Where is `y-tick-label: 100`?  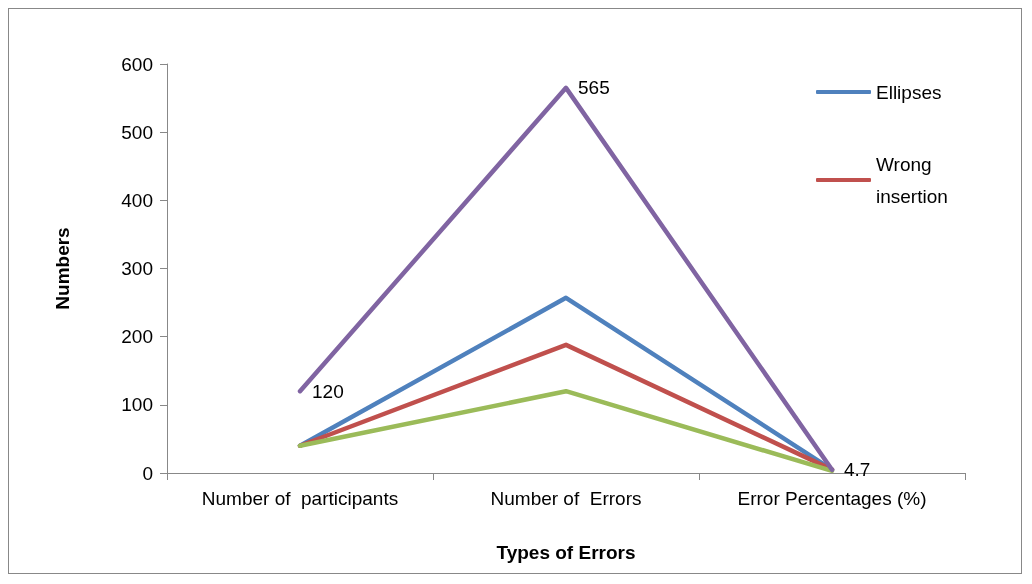
y-tick-label: 100 is located at coordinates (137, 405).